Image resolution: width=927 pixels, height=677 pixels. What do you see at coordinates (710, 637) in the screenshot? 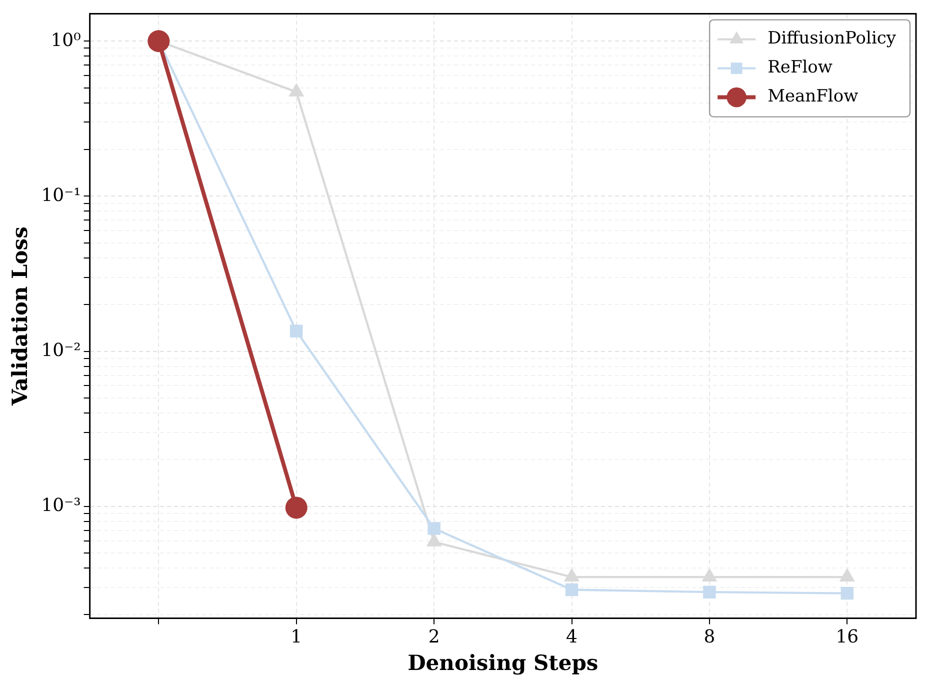
I see `x-tick-label: 8` at bounding box center [710, 637].